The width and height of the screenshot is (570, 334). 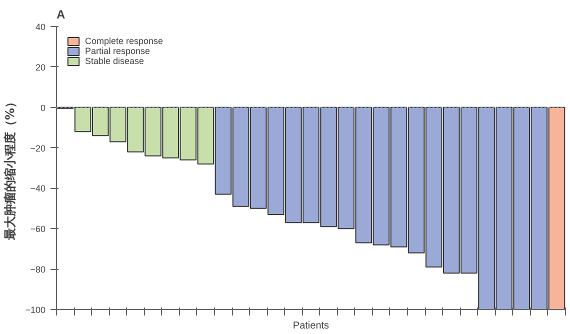 What do you see at coordinates (311, 326) in the screenshot?
I see `x-axis-title: Patients` at bounding box center [311, 326].